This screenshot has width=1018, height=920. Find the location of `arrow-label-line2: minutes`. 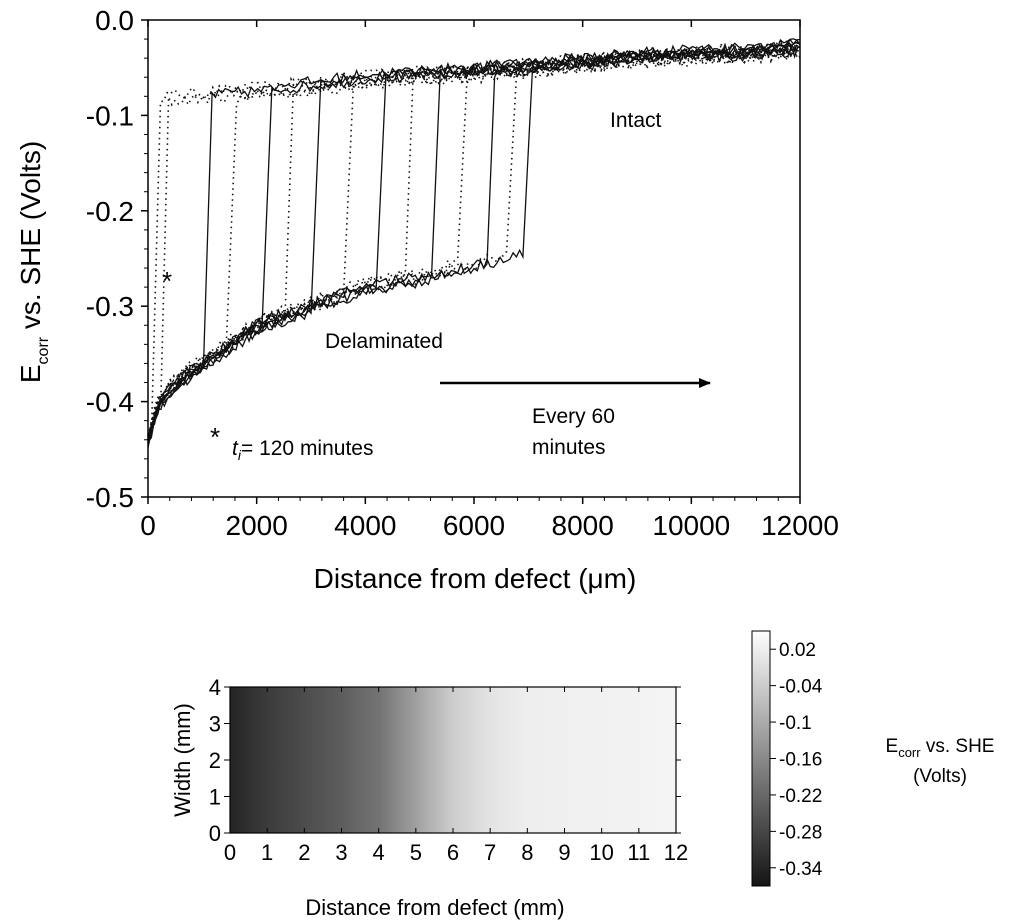

arrow-label-line2: minutes is located at coordinates (569, 447).